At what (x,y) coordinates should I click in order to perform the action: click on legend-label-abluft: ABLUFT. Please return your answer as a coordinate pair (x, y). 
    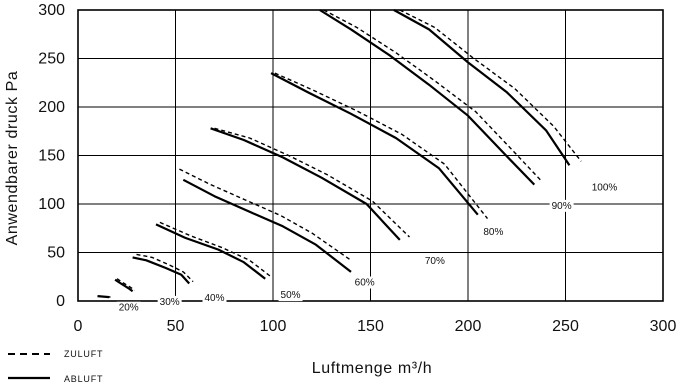
    Looking at the image, I should click on (83, 379).